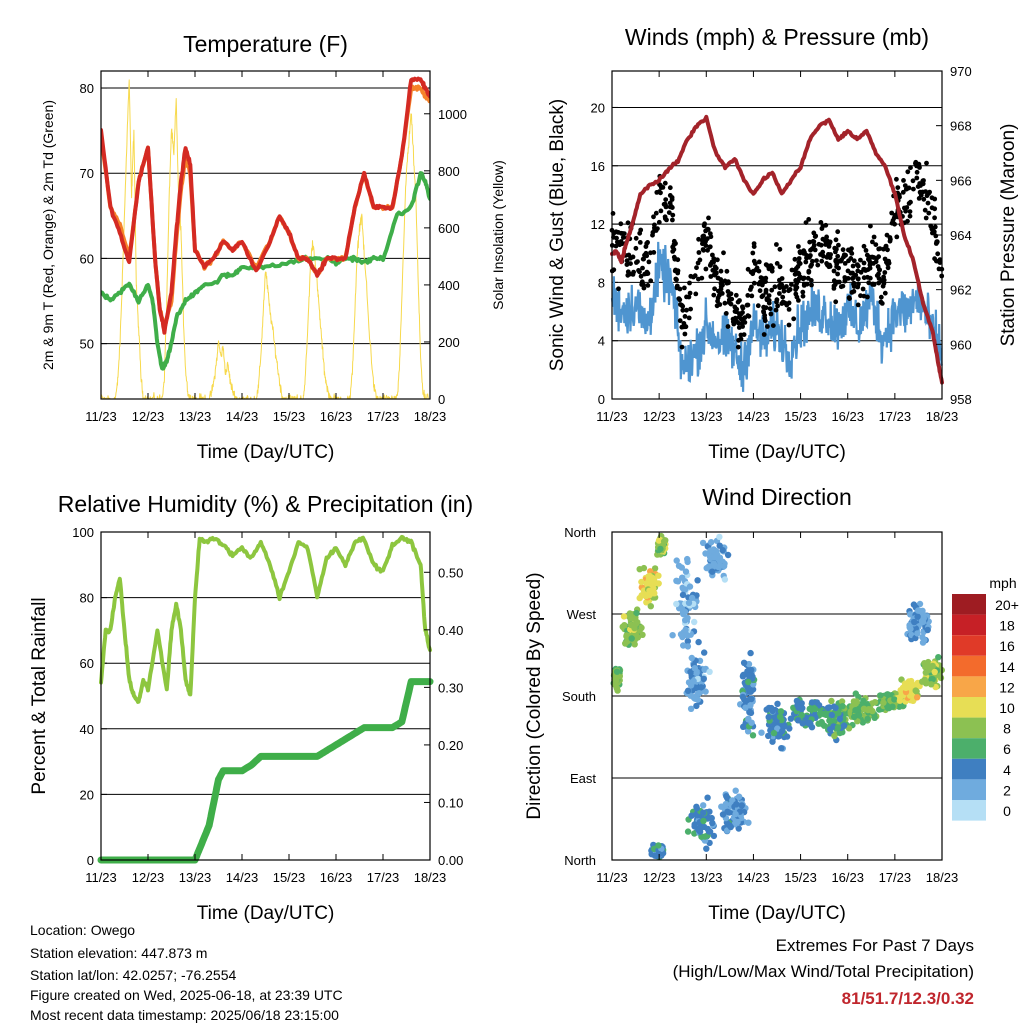 The height and width of the screenshot is (1024, 1024). I want to click on y2-axis-label: Station Pressure (Maroon), so click(1008, 235).